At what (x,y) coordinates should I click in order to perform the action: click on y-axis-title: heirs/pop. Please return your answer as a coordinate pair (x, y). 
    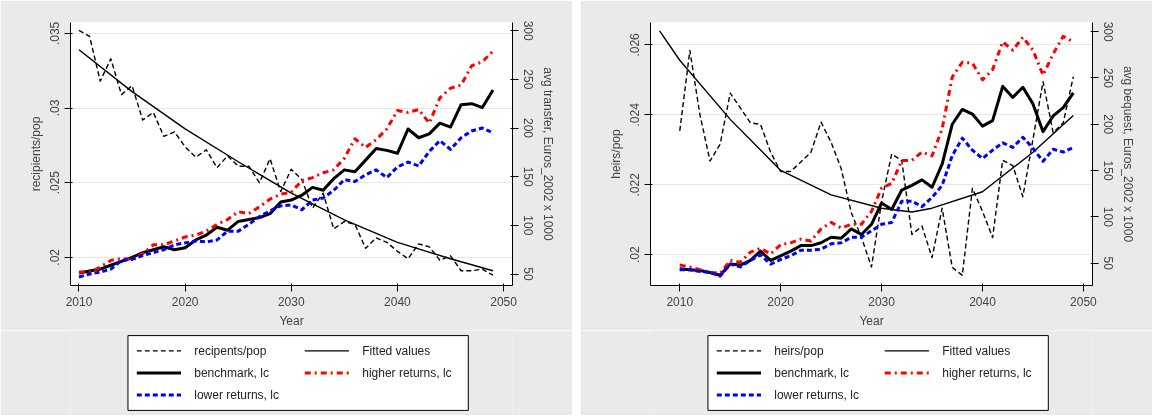
    Looking at the image, I should click on (615, 153).